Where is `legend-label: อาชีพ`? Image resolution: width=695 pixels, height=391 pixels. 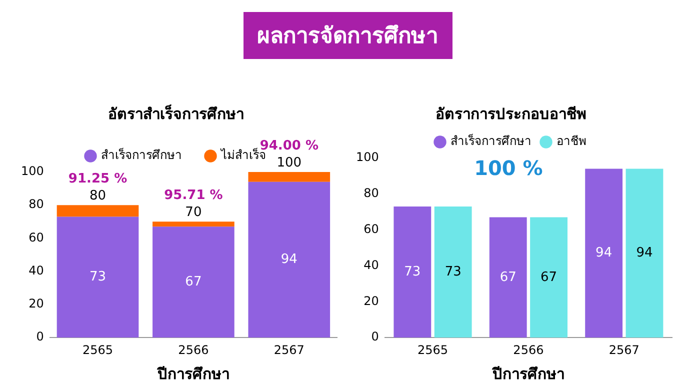
legend-label: อาชีพ is located at coordinates (571, 141).